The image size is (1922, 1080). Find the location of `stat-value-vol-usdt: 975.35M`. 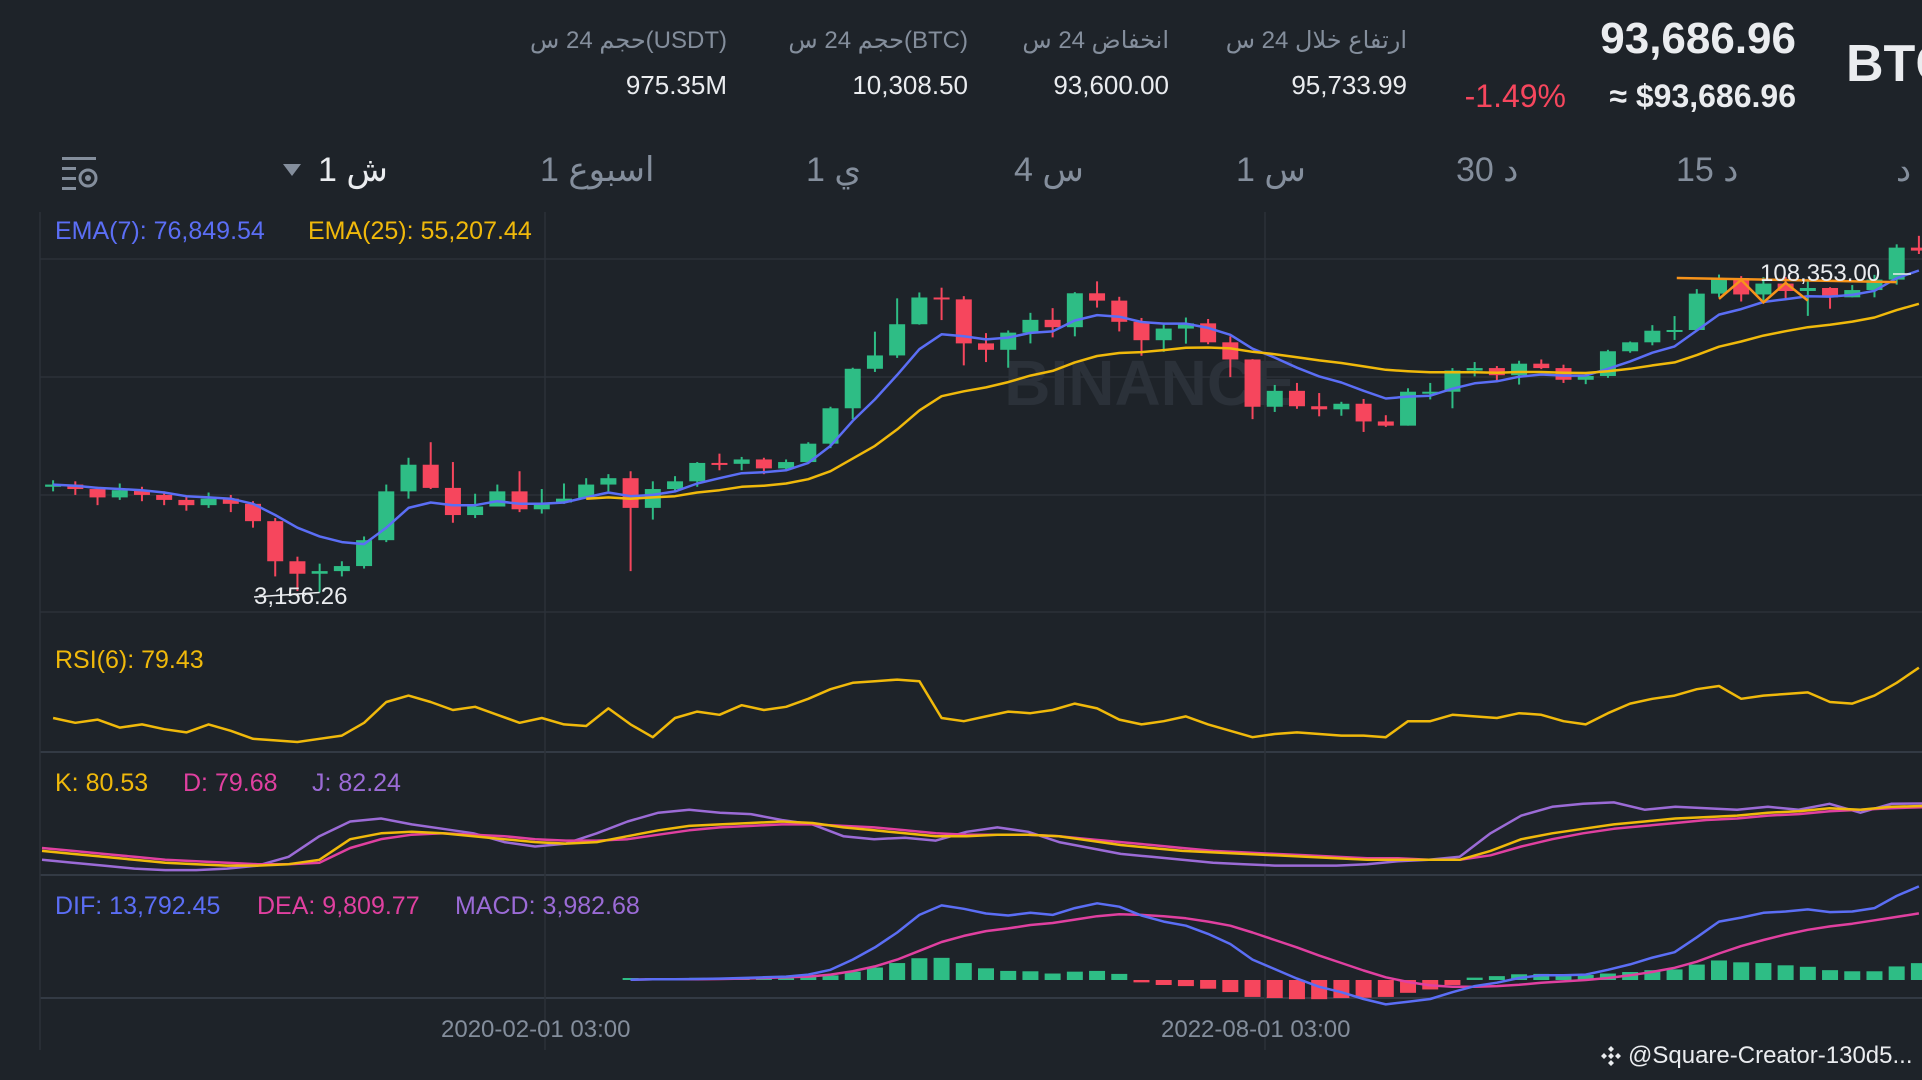

stat-value-vol-usdt: 975.35M is located at coordinates (676, 85).